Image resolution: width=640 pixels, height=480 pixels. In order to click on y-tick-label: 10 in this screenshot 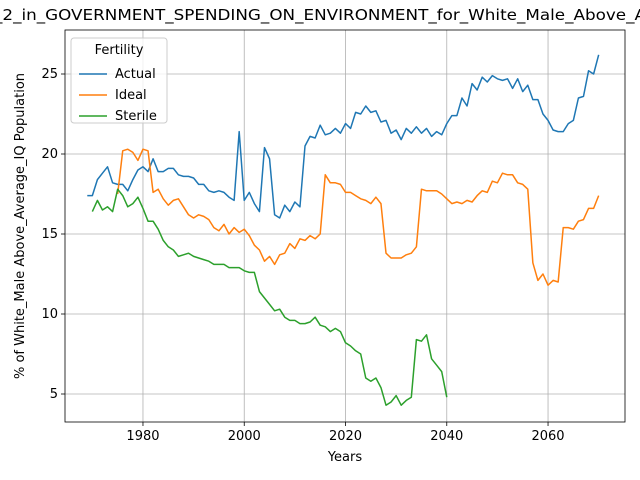, I will do `click(49, 314)`.